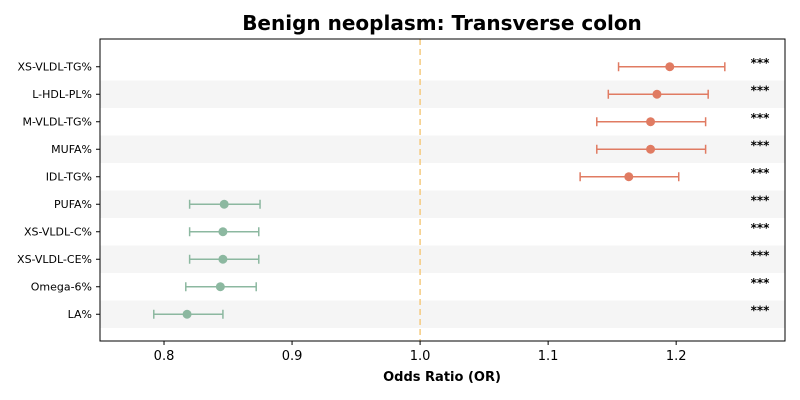 This screenshot has width=800, height=400. Describe the element at coordinates (442, 377) in the screenshot. I see `x-axis-label: Odds Ratio (OR)` at that location.